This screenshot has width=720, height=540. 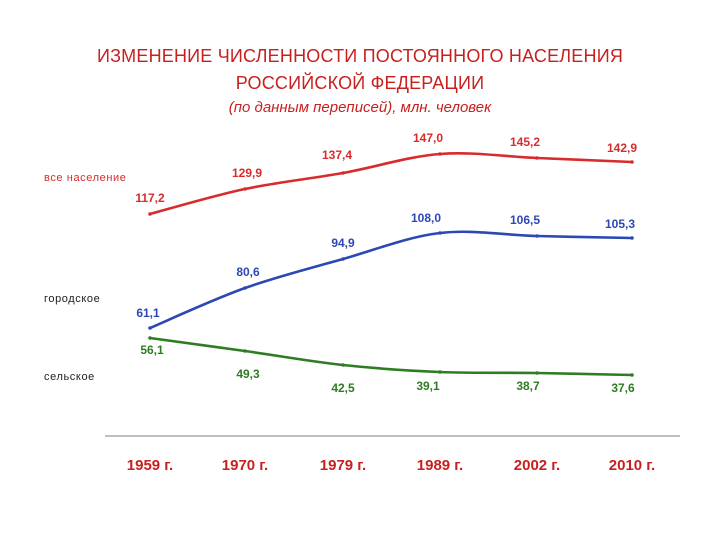 I want to click on x-tick-label: 2010 г., so click(x=632, y=465).